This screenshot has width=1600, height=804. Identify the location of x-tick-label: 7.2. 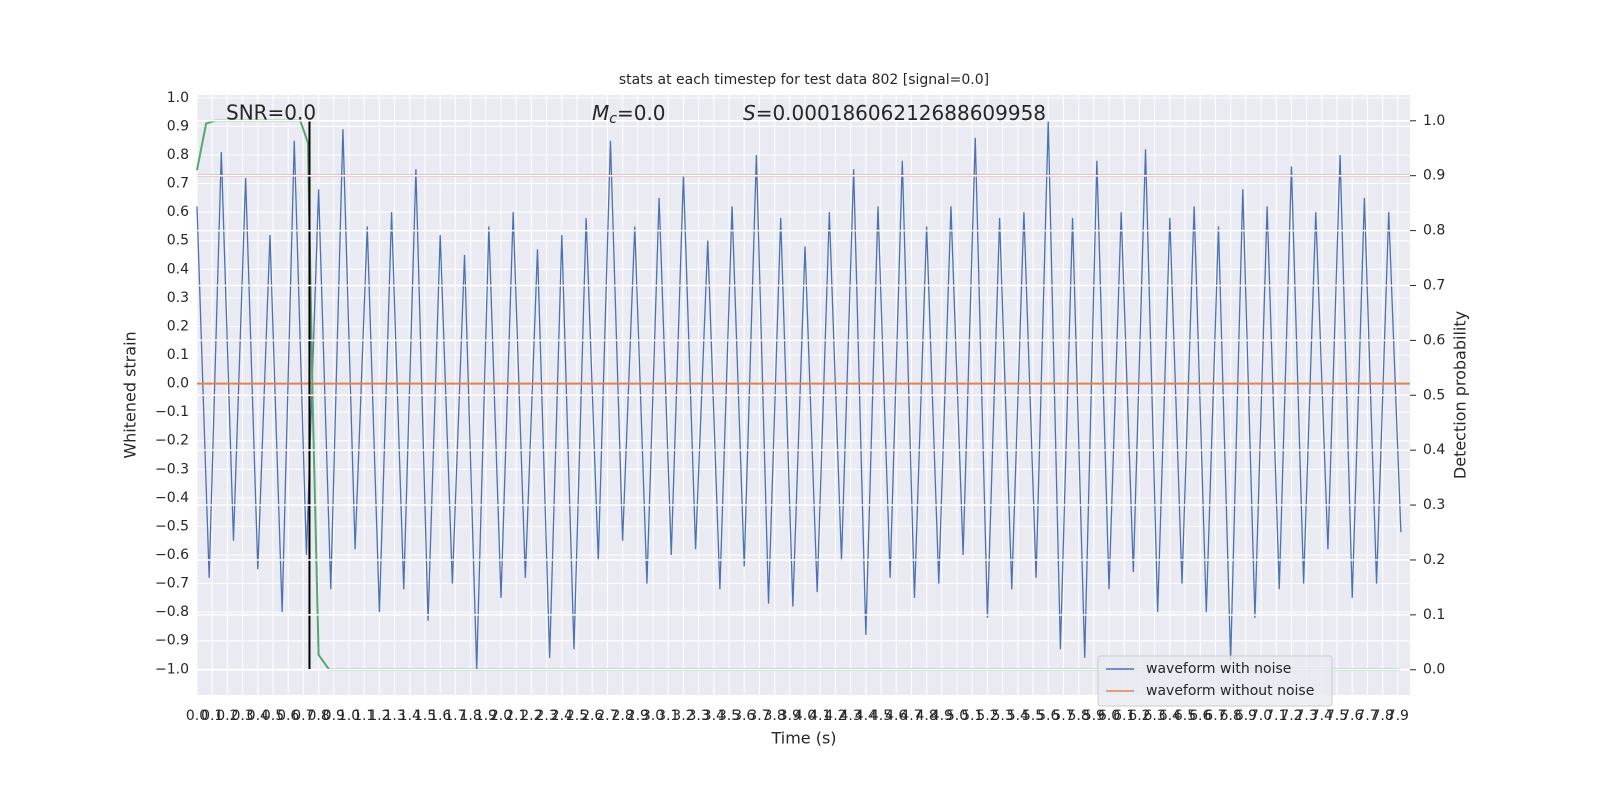
(1291, 716).